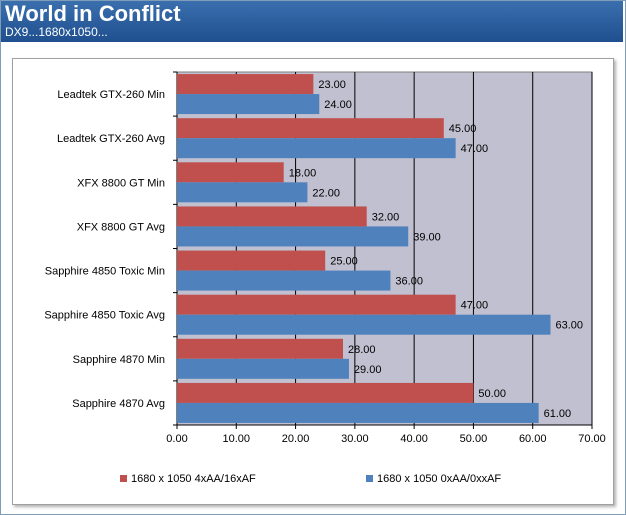 This screenshot has width=626, height=515. Describe the element at coordinates (111, 139) in the screenshot. I see `category-label: Leadtek GTX-260 Avg` at that location.